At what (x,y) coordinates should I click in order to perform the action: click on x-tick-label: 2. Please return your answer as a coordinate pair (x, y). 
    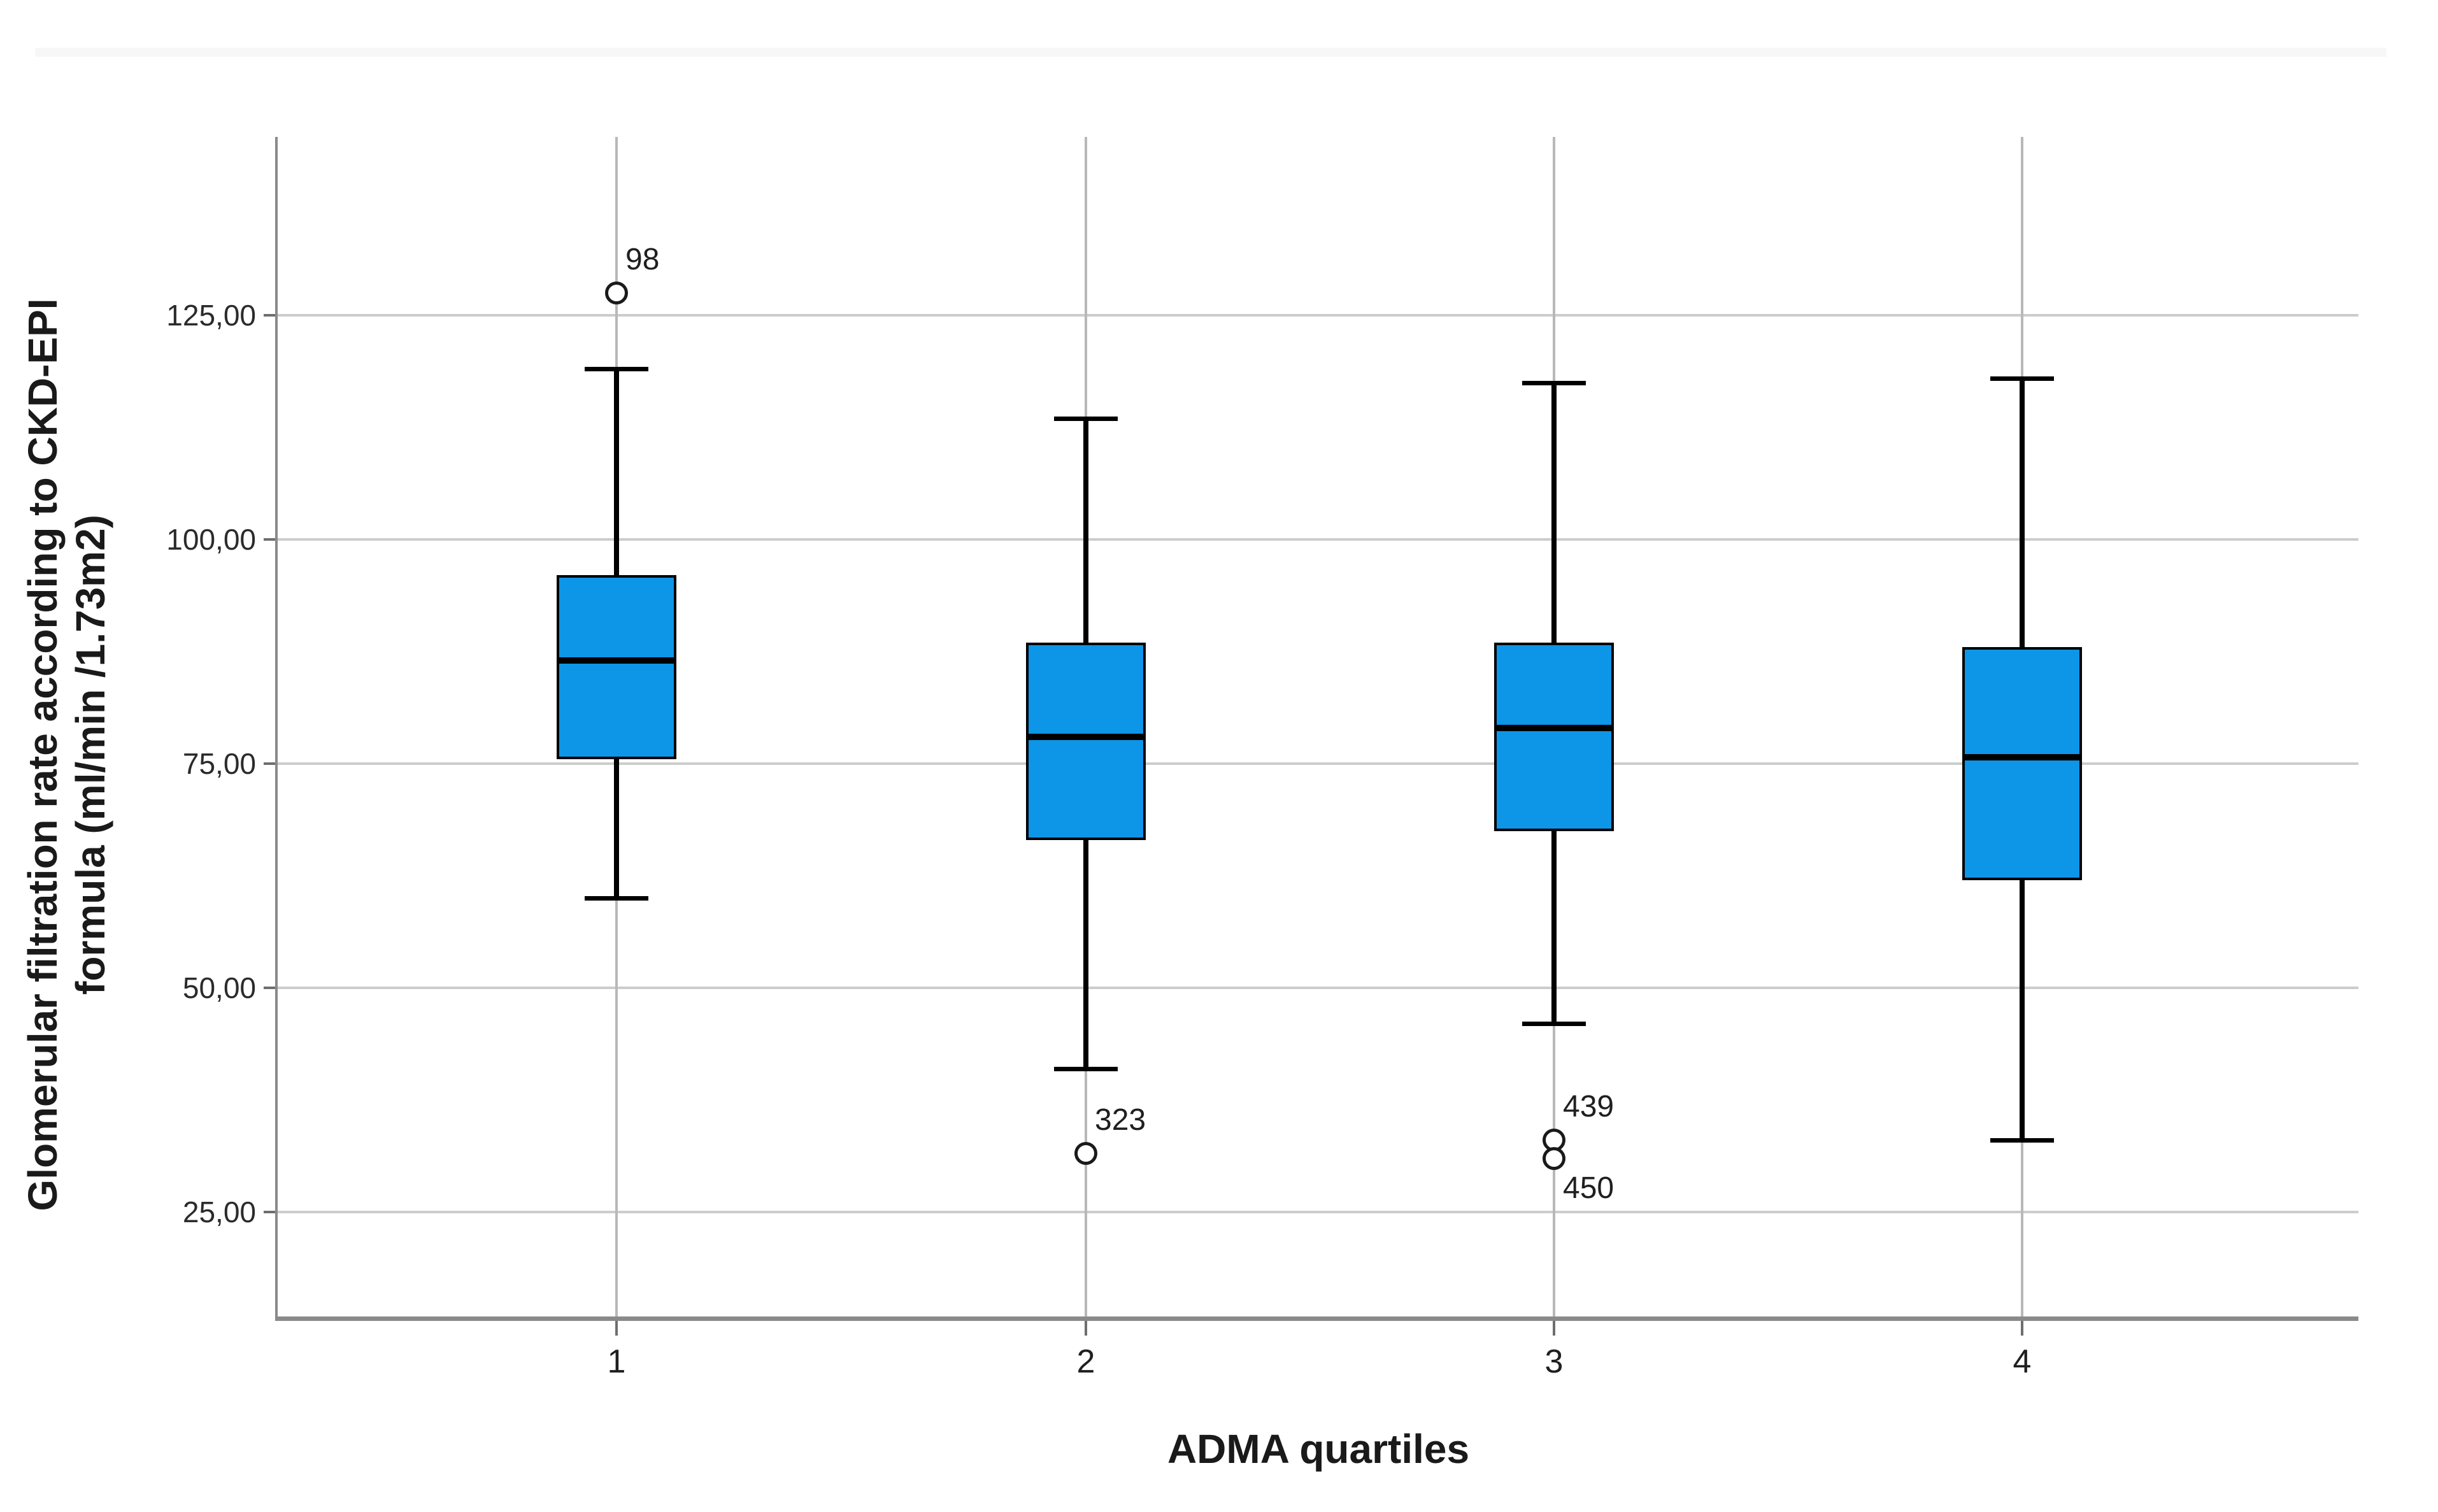
    Looking at the image, I should click on (1085, 1361).